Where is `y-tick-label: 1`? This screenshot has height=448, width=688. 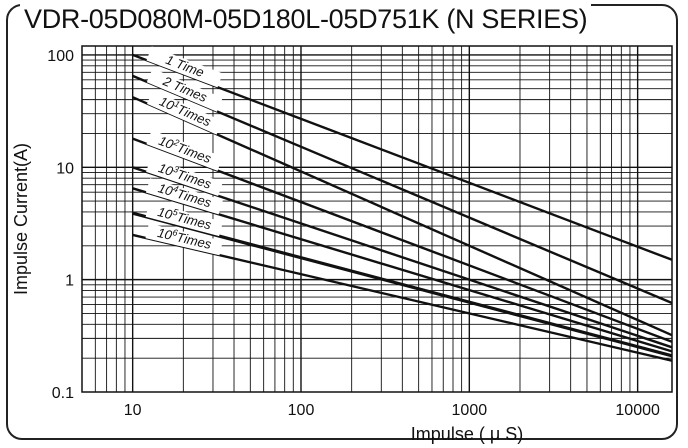
y-tick-label: 1 is located at coordinates (69, 281).